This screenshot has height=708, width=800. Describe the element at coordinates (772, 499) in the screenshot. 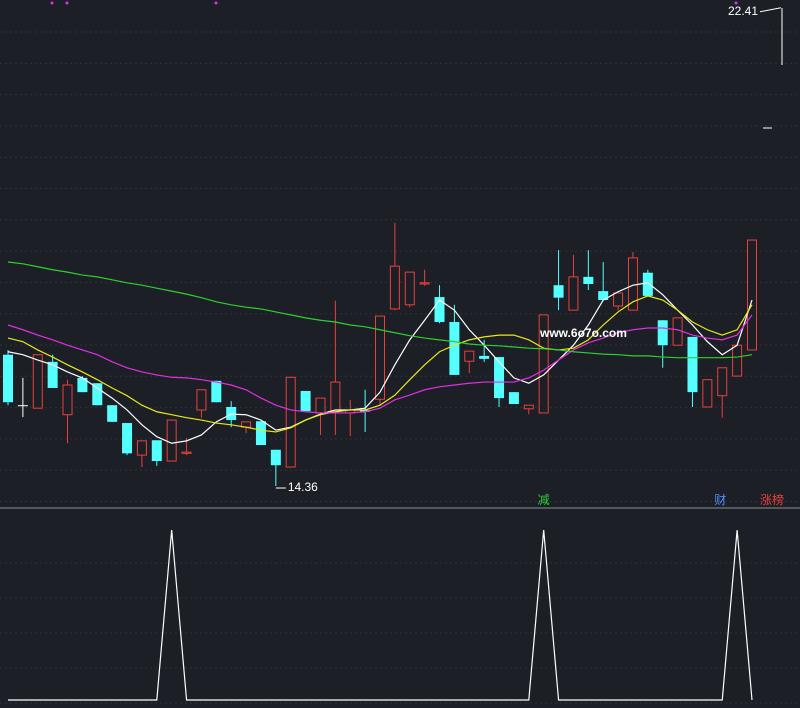

I see `signal-label: 涨榜` at that location.